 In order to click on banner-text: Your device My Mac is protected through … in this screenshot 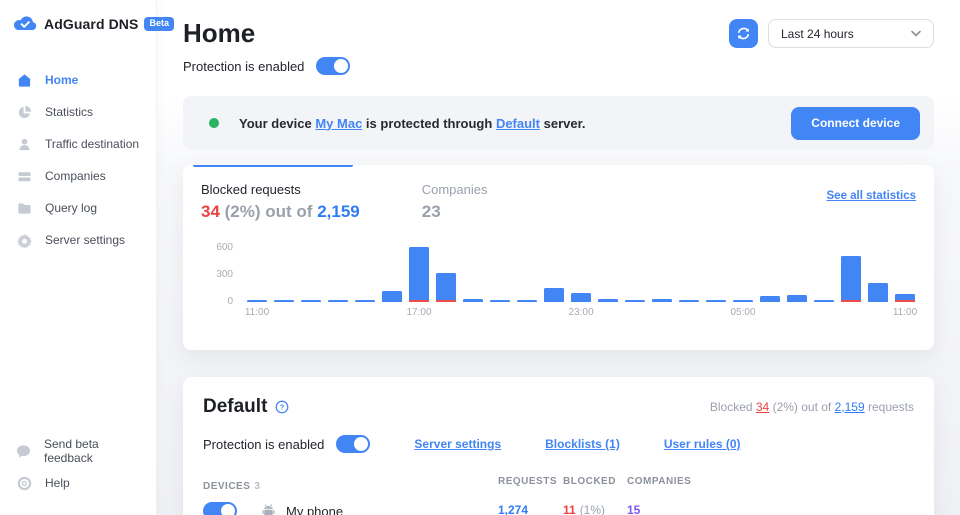, I will do `click(412, 123)`.